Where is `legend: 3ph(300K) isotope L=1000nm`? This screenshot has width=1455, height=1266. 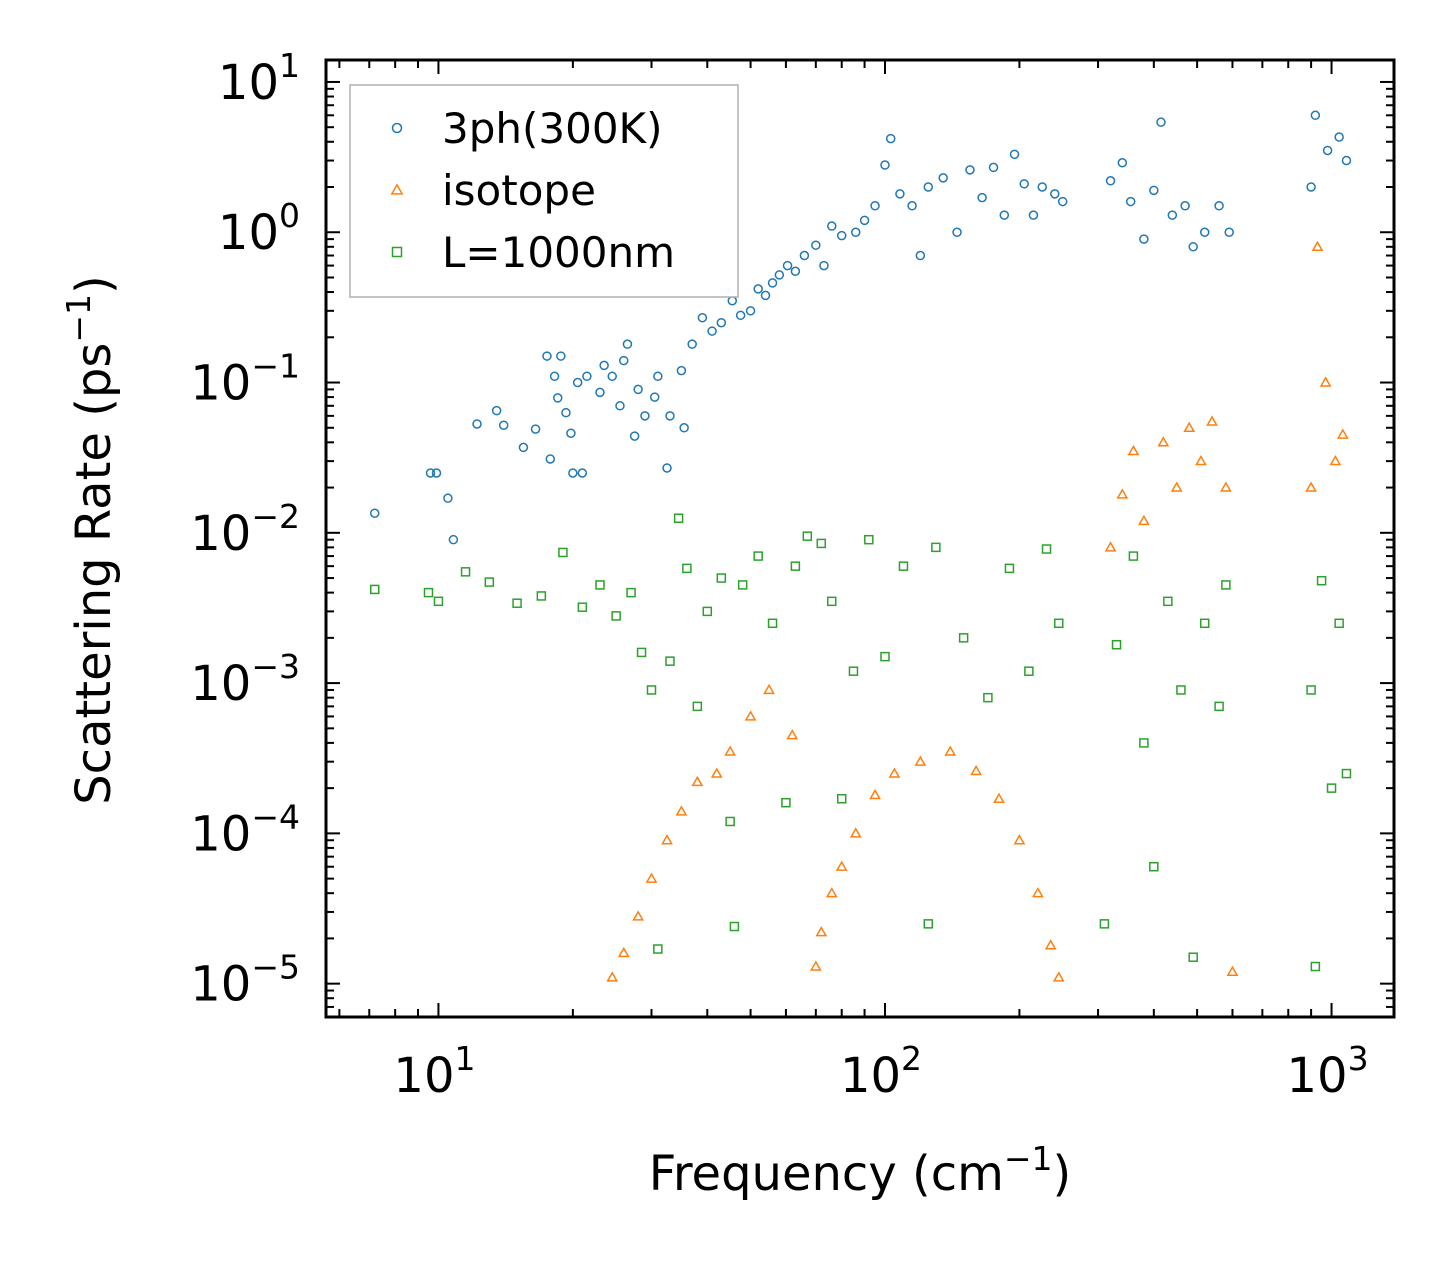 legend: 3ph(300K) isotope L=1000nm is located at coordinates (544, 191).